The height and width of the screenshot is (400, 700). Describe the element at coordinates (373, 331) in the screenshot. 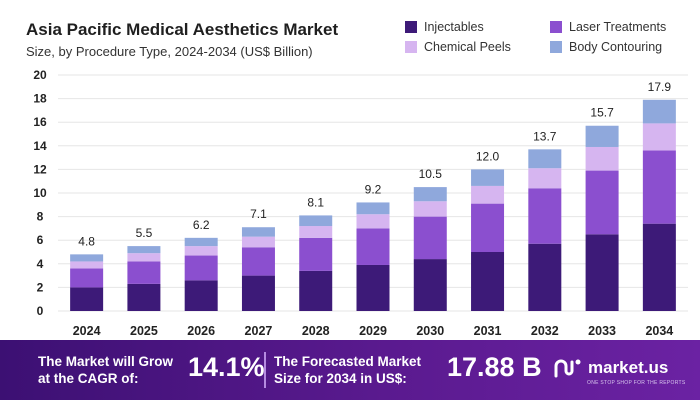

I see `x-tick-label: 2029` at that location.